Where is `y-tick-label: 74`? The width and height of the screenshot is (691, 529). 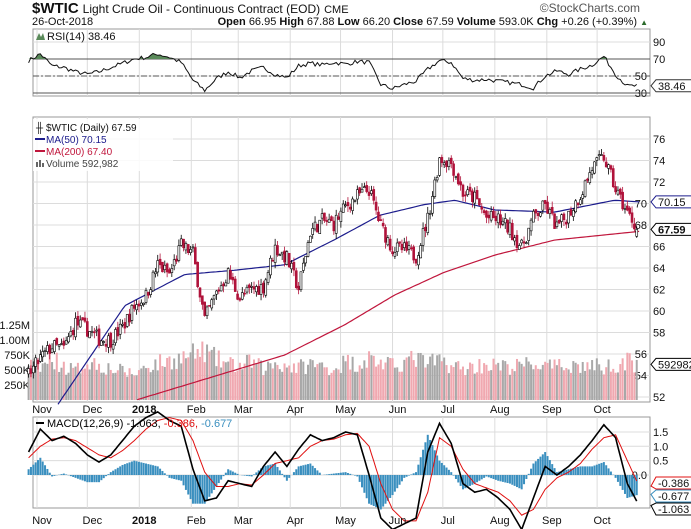 y-tick-label: 74 is located at coordinates (659, 162).